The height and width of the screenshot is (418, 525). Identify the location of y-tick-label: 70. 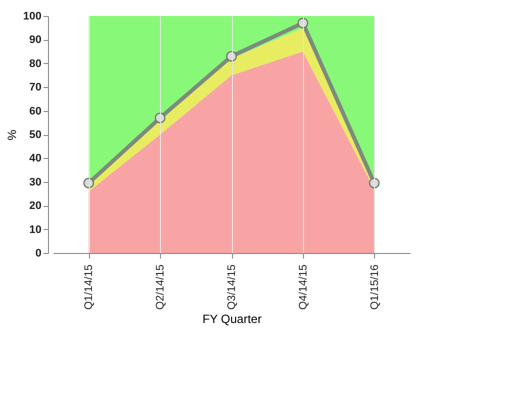
(35, 88).